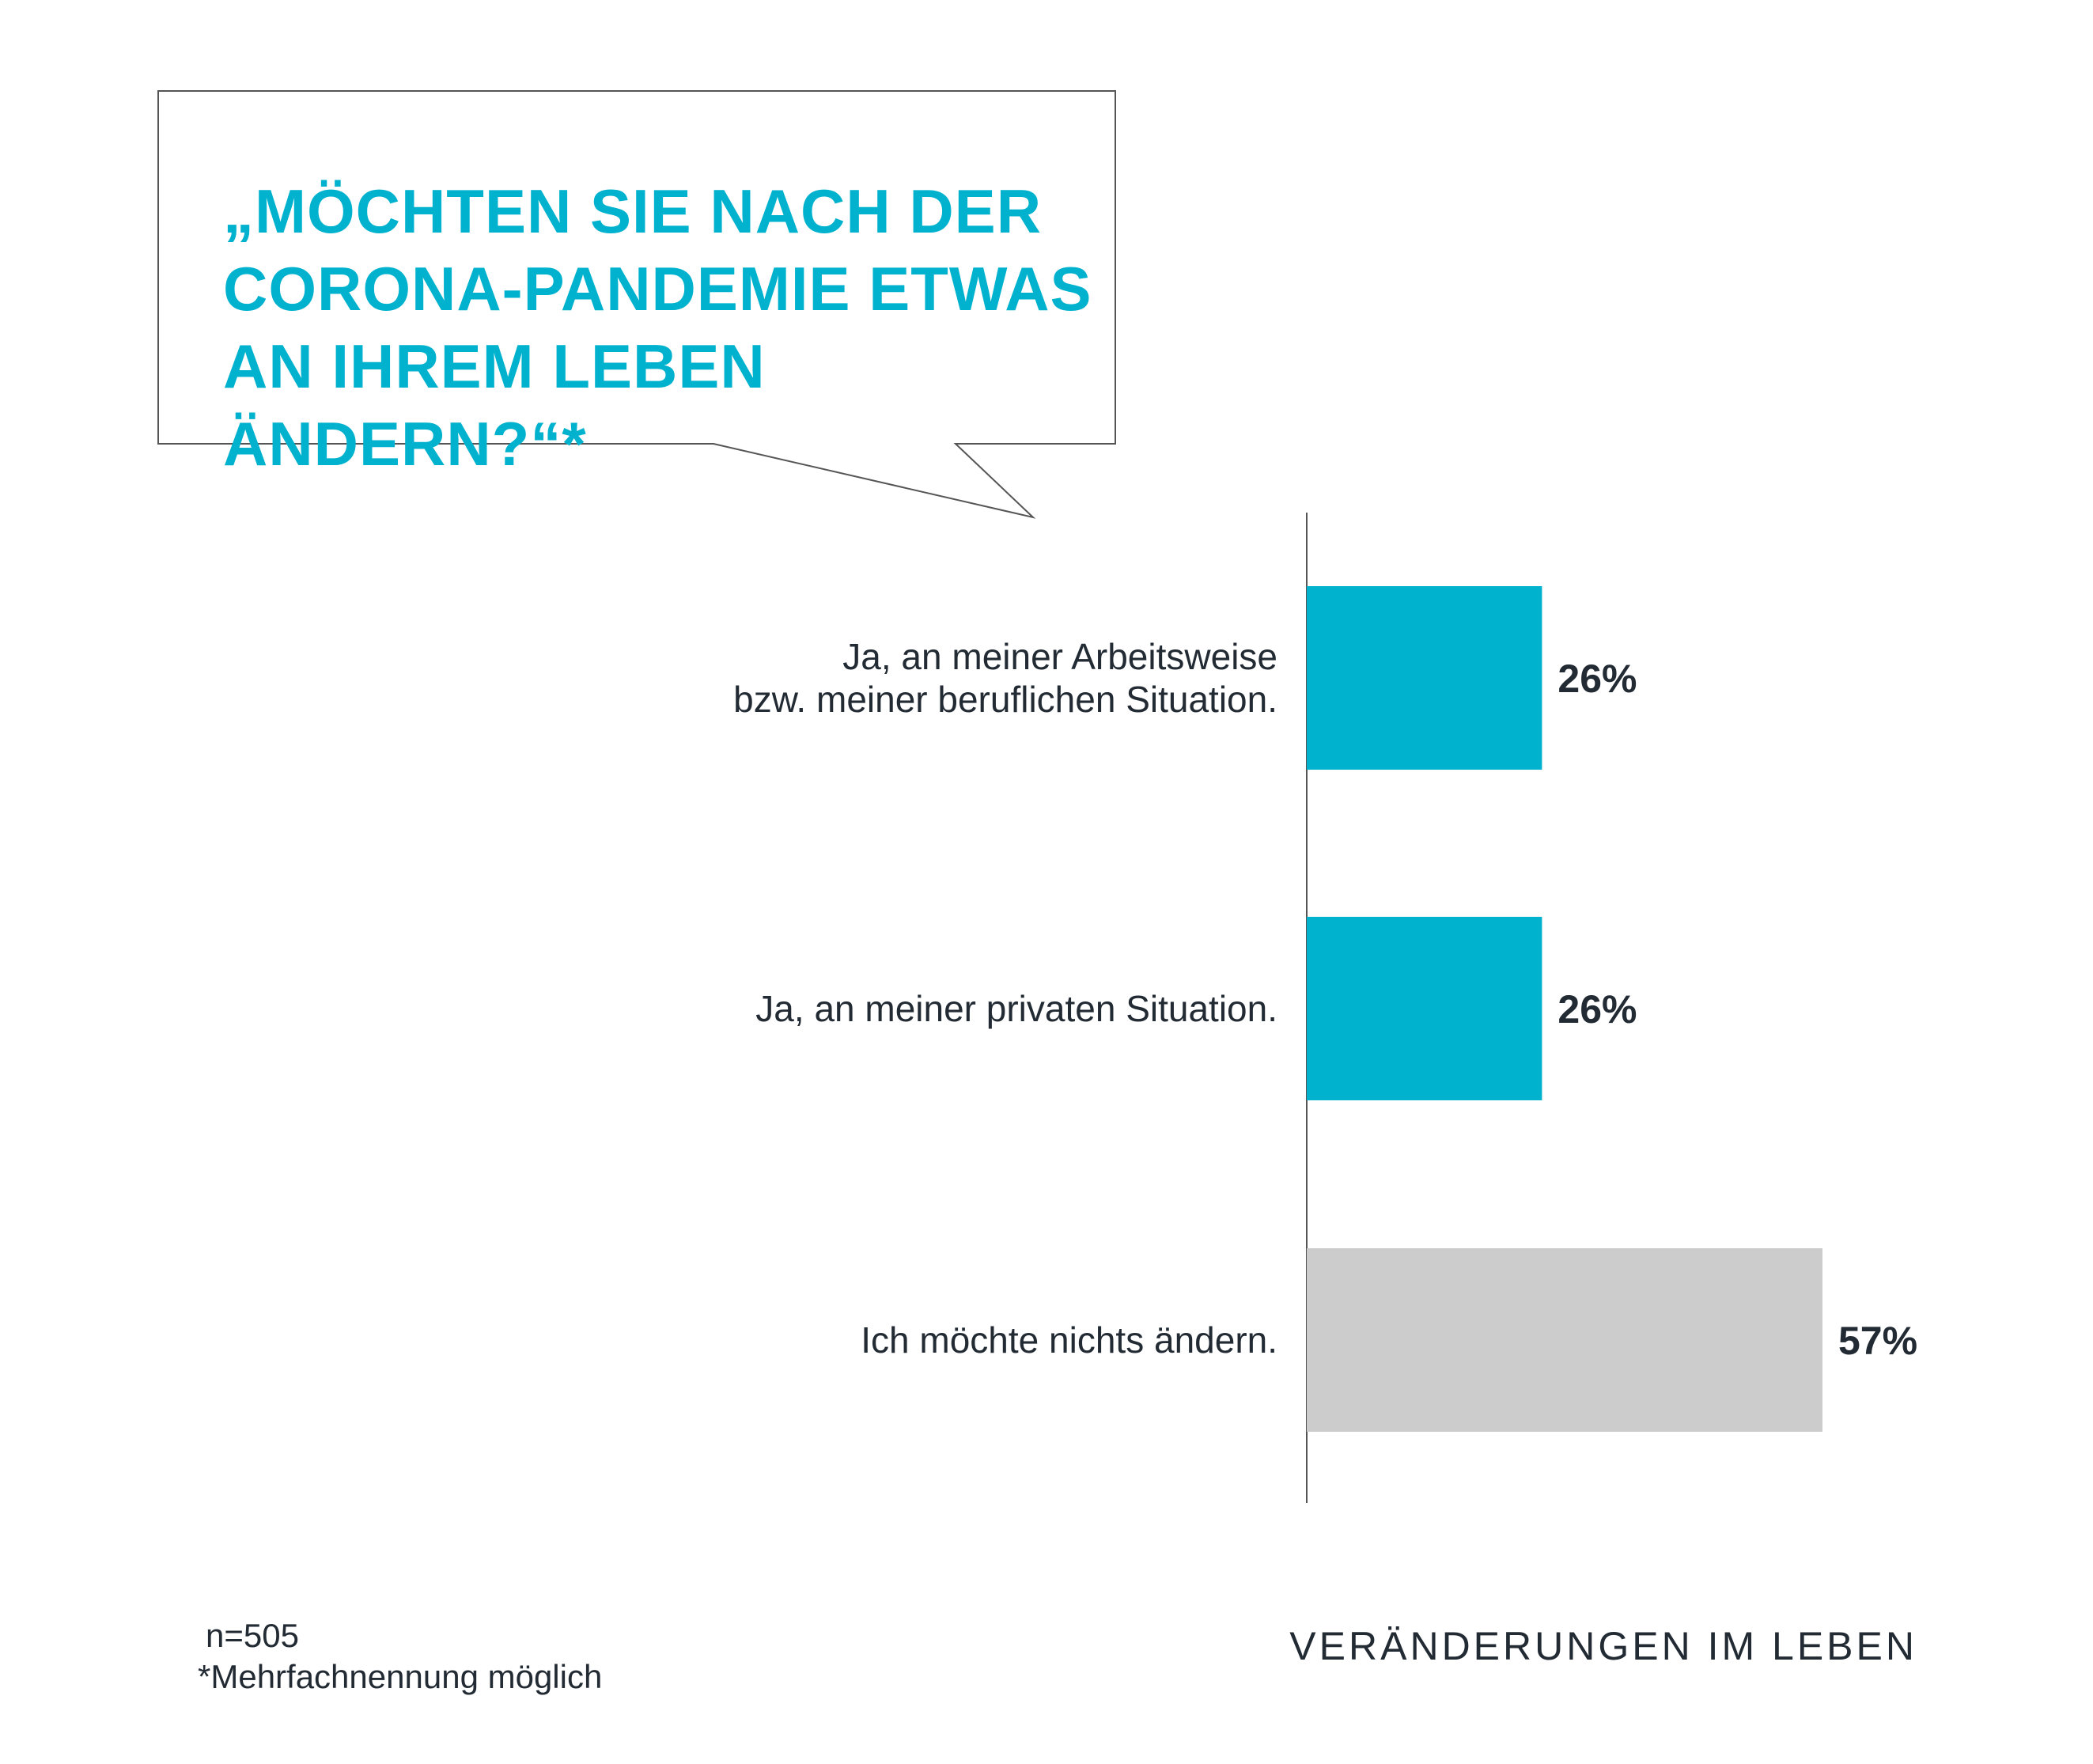 The image size is (2093, 1764). I want to click on category-label-line: Ja, an meiner Arbeitsweise, so click(1060, 657).